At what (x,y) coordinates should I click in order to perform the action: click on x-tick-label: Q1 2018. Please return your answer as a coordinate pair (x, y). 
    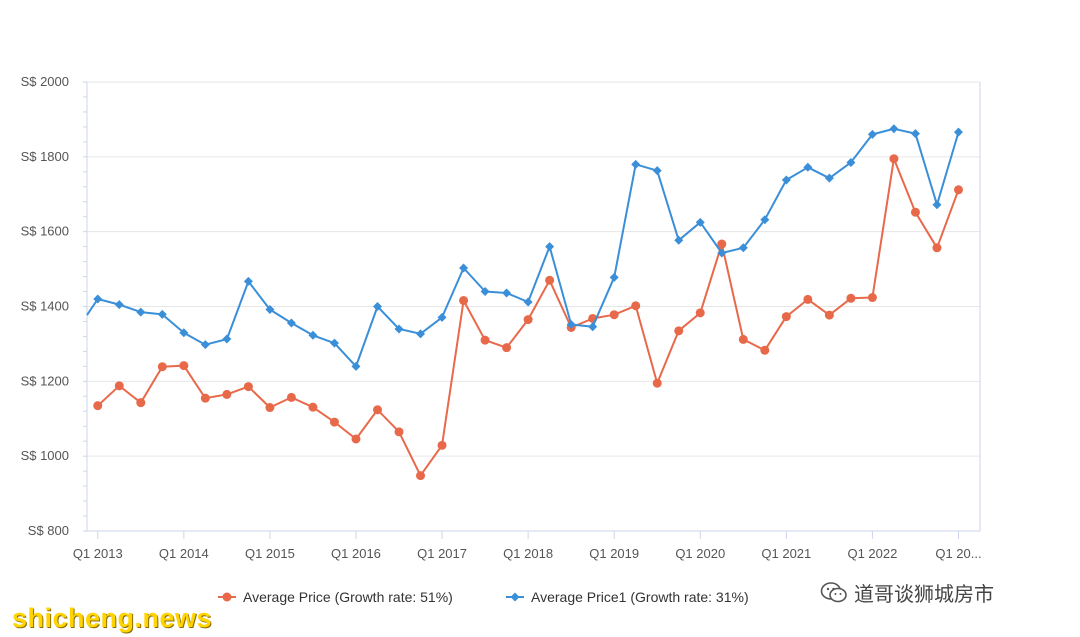
    Looking at the image, I should click on (528, 553).